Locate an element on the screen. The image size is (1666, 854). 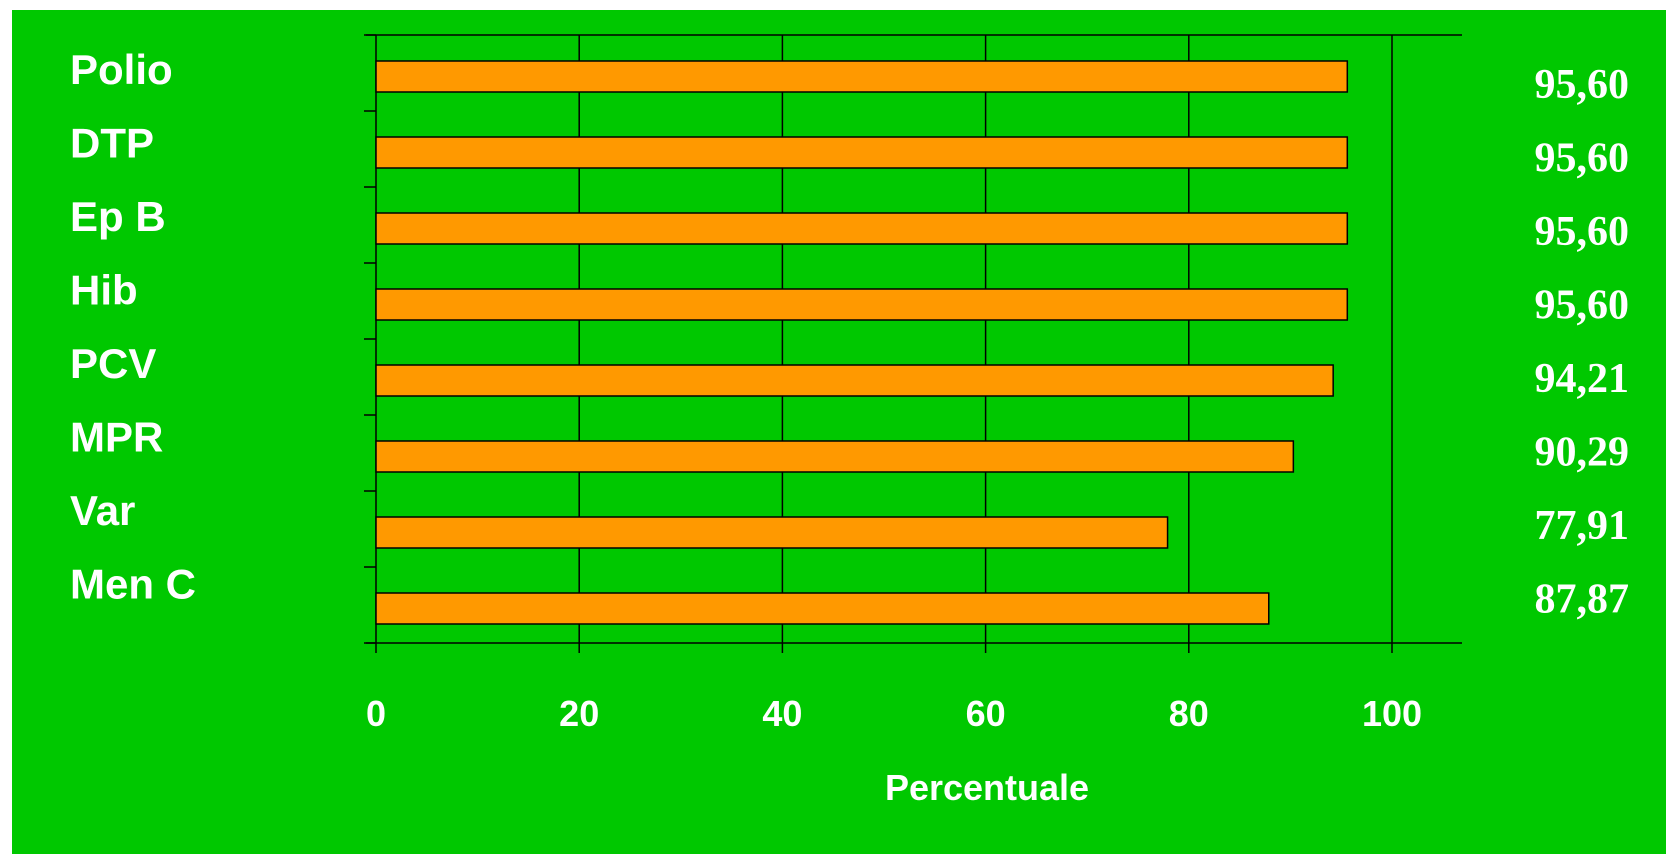
value-label-hib: 95,60 is located at coordinates (1582, 306).